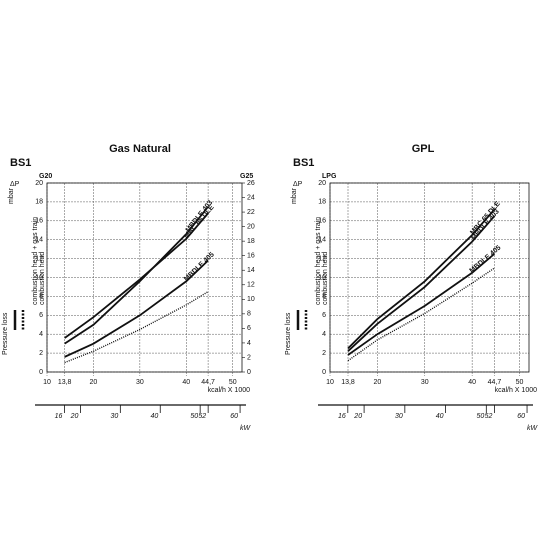 This screenshot has height=550, width=550. I want to click on y2-tick-label: 6, so click(249, 328).